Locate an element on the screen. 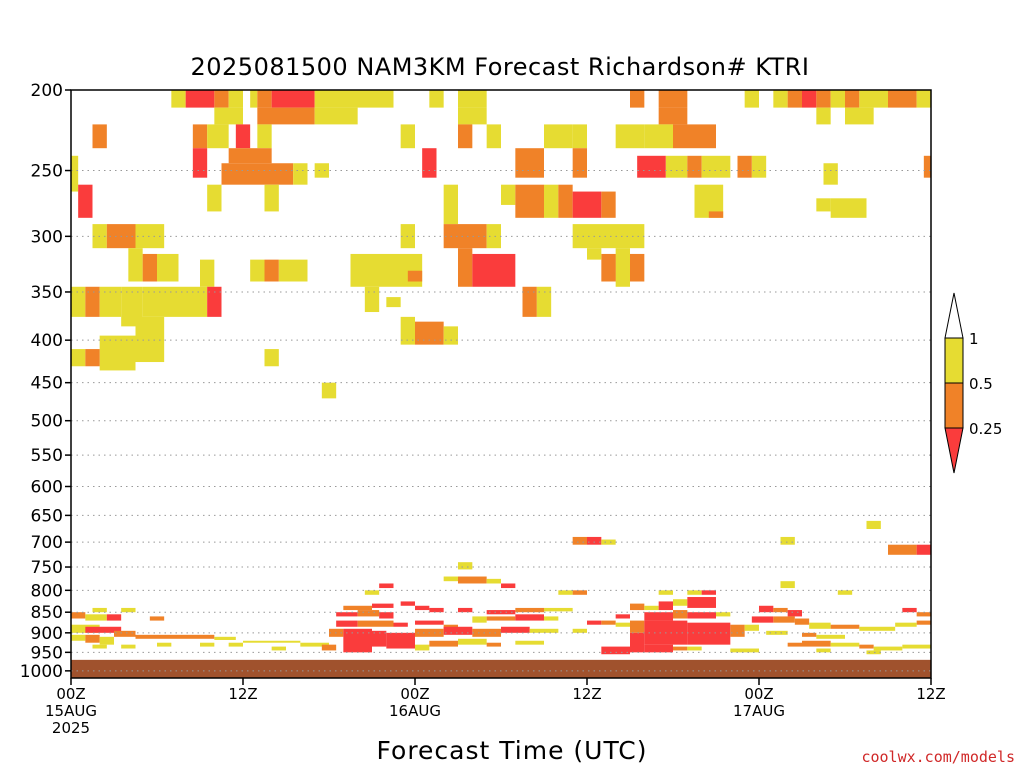 Image resolution: width=1024 pixels, height=768 pixels. y-tick-label: 400 is located at coordinates (47, 341).